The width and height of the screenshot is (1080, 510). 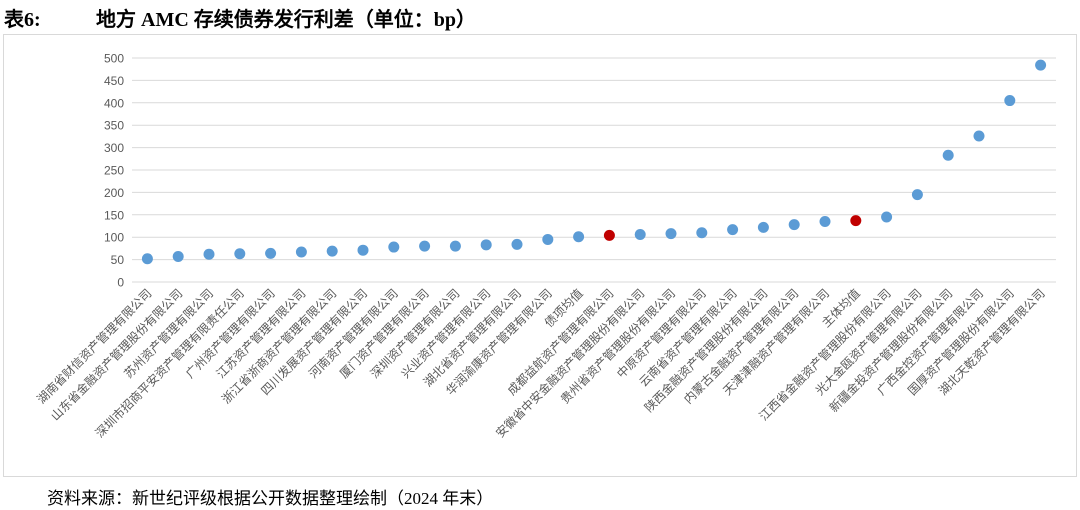 What do you see at coordinates (286, 20) in the screenshot?
I see `chart-title: 地方 AMC 存续债券发行利差（单位：bp）` at bounding box center [286, 20].